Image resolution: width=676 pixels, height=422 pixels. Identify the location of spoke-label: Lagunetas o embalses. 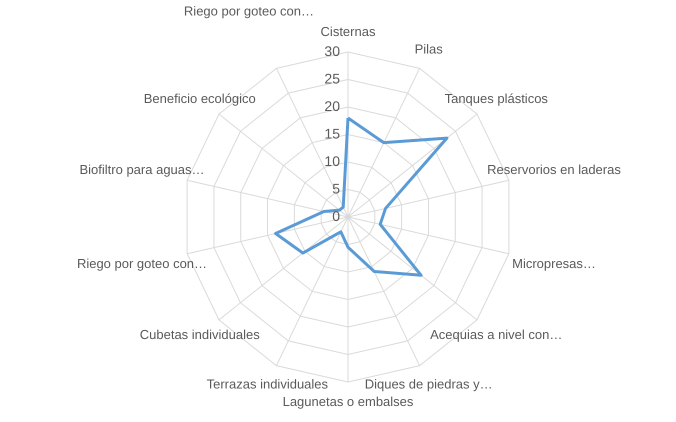
(348, 402).